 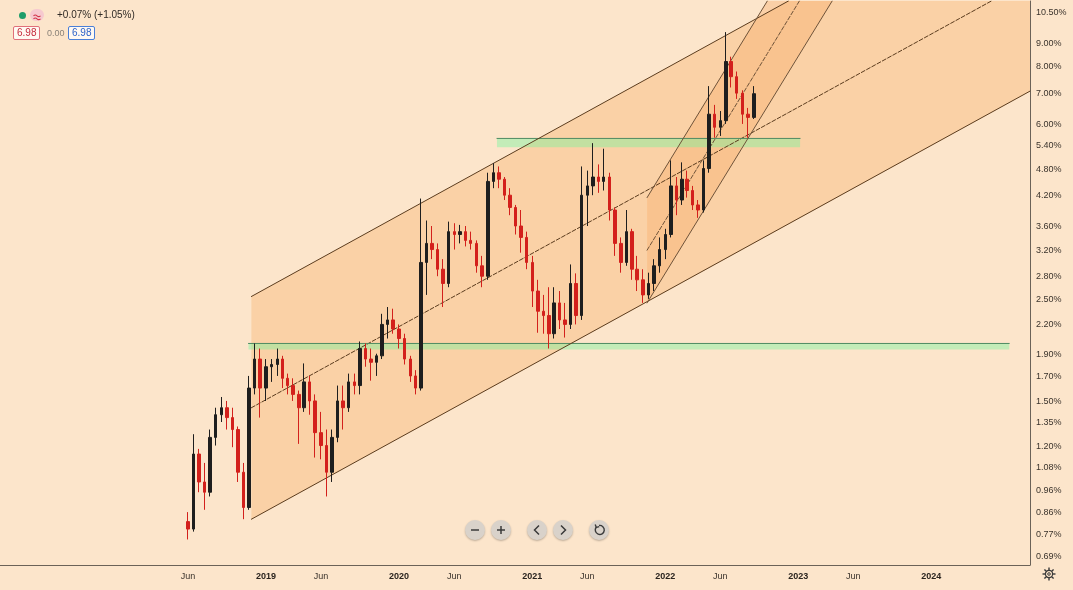 I want to click on y-tick-label: 6.00%, so click(x=1049, y=123).